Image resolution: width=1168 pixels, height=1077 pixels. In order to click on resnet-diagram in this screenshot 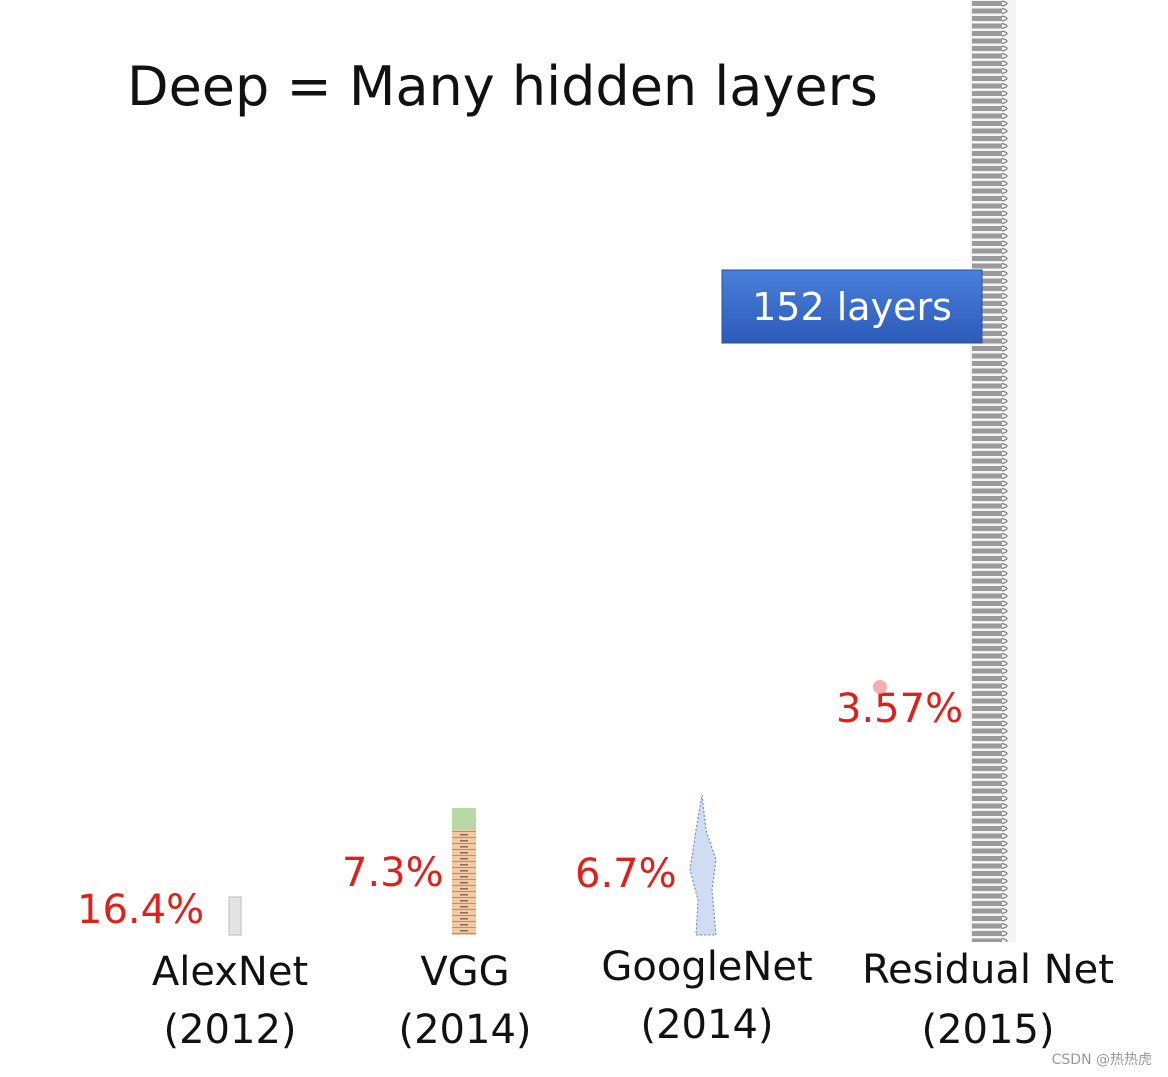, I will do `click(993, 471)`.